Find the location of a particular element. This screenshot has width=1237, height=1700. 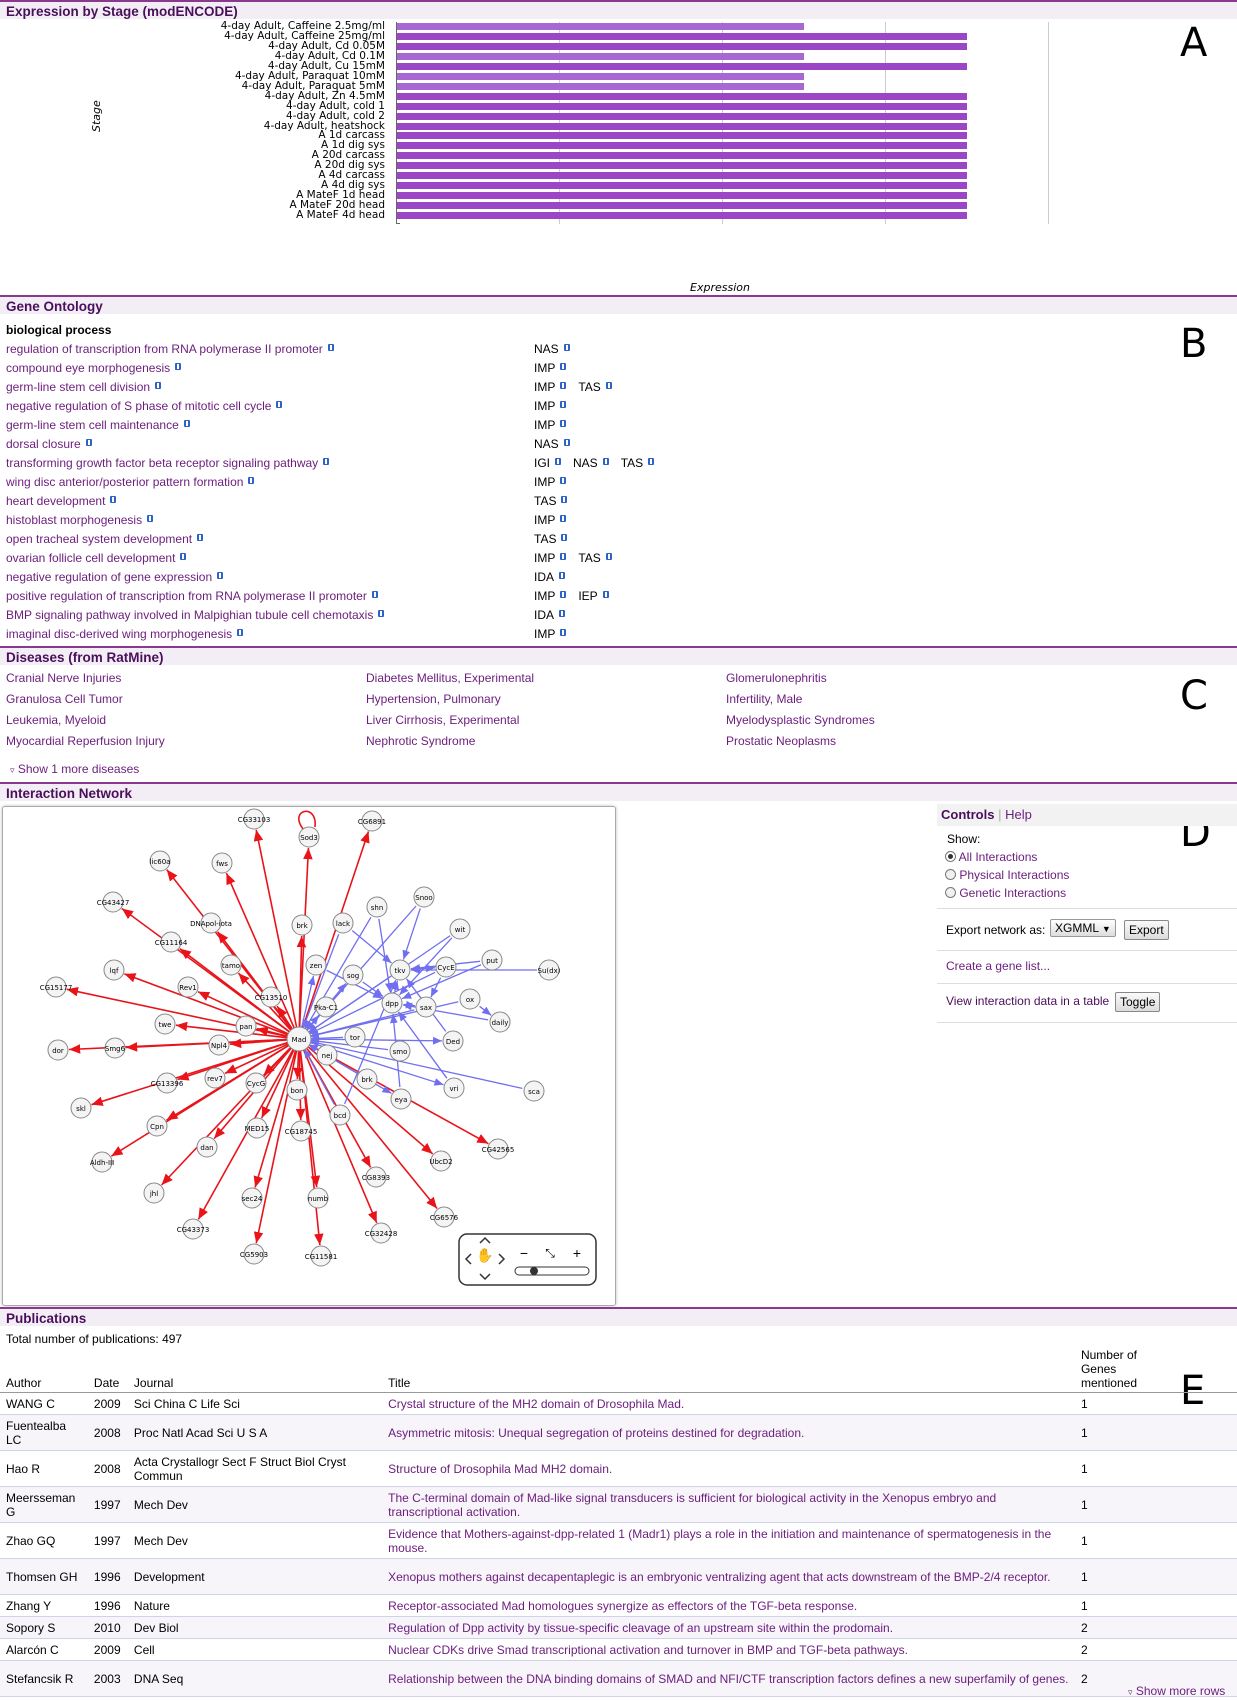

network-node: CG8393 is located at coordinates (376, 1177).